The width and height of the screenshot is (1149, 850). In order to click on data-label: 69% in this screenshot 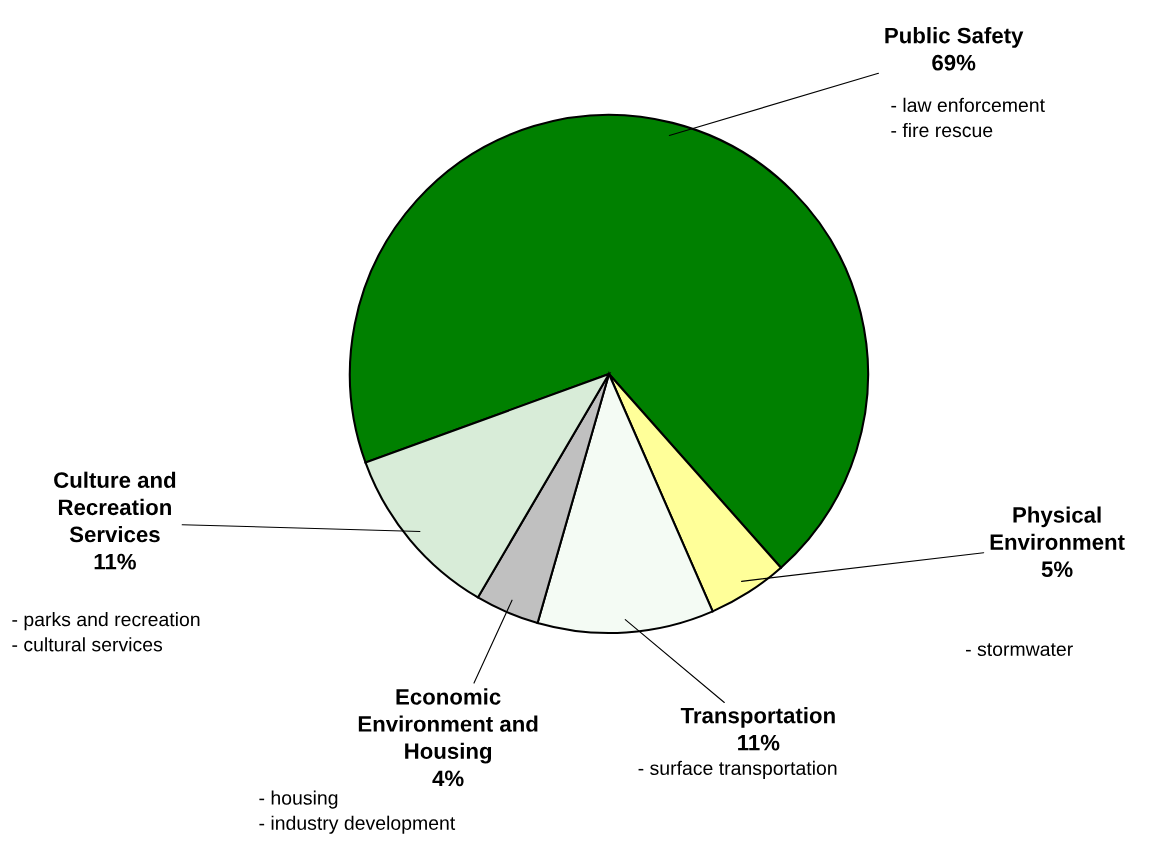, I will do `click(954, 62)`.